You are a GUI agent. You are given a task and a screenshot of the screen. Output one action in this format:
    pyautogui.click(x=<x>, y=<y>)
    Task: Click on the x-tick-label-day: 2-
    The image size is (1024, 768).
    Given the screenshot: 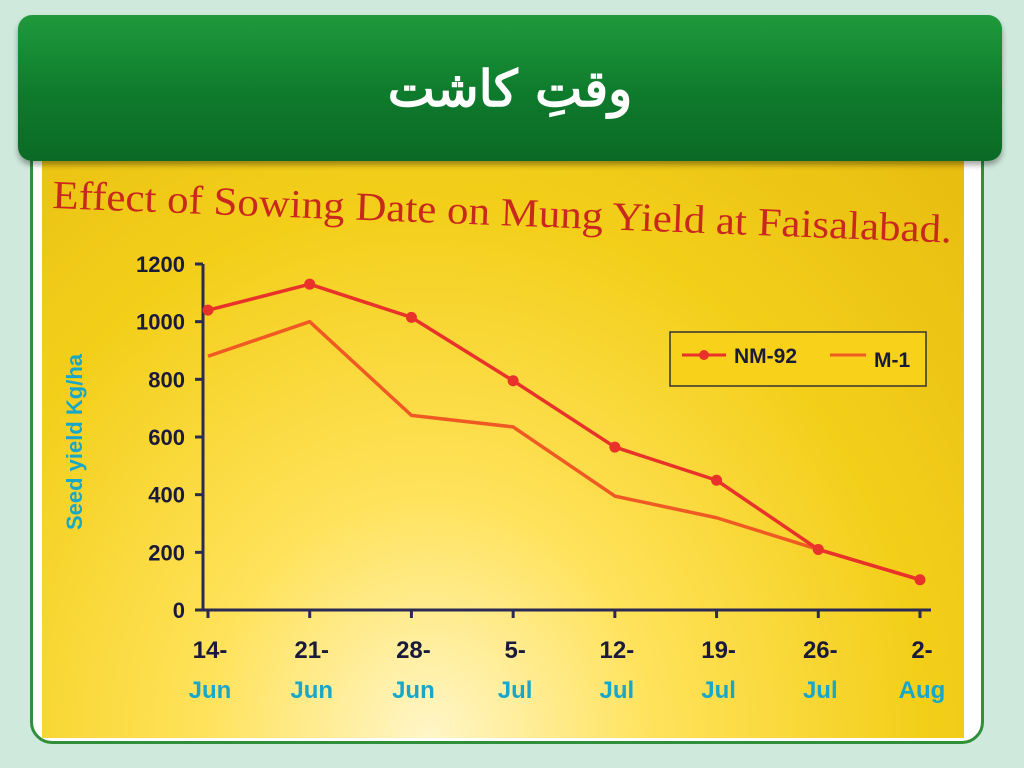 What is the action you would take?
    pyautogui.click(x=921, y=650)
    